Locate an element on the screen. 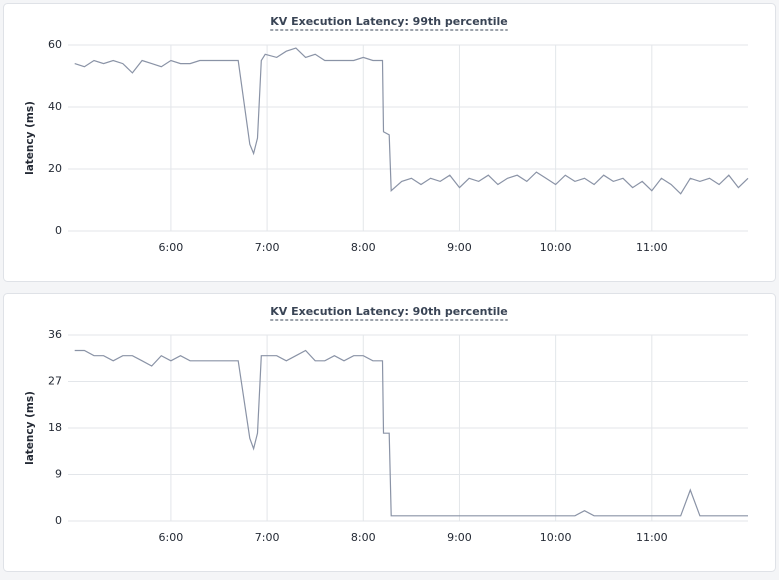  chart-title: KV Execution Latency: 90th percentile is located at coordinates (389, 311).